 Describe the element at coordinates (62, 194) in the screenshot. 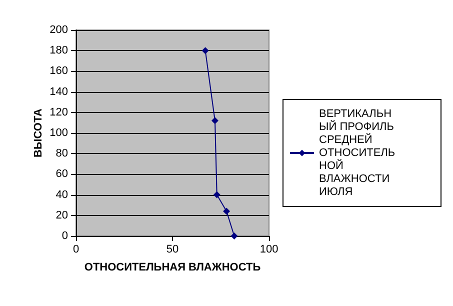

I see `y-tick-label: 40` at that location.